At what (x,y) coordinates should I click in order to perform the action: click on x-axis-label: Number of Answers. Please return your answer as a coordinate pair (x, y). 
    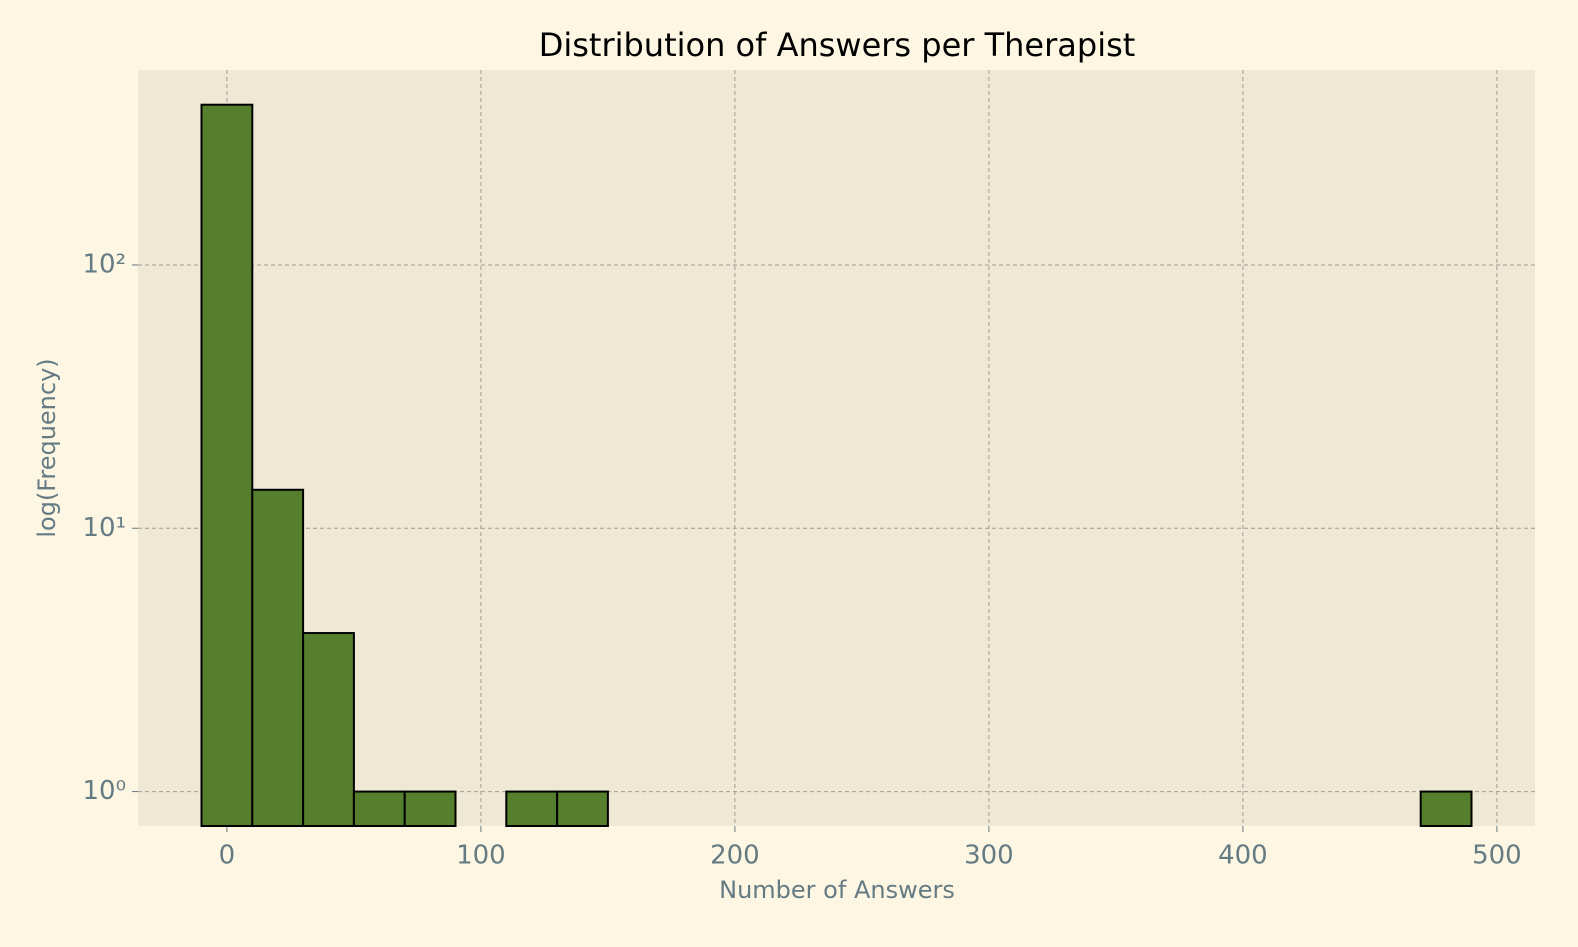
    Looking at the image, I should click on (837, 890).